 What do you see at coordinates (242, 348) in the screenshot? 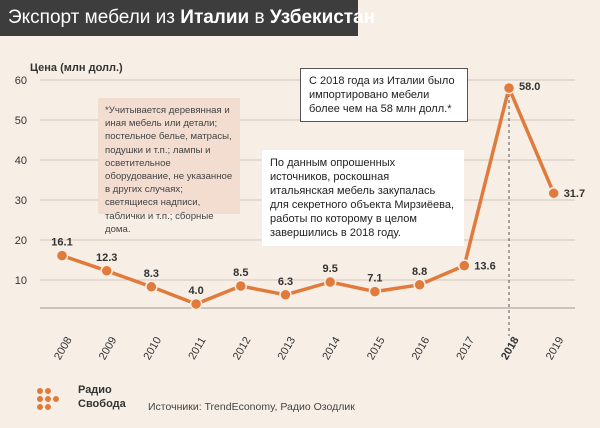
I see `x-tick-label: 2012` at bounding box center [242, 348].